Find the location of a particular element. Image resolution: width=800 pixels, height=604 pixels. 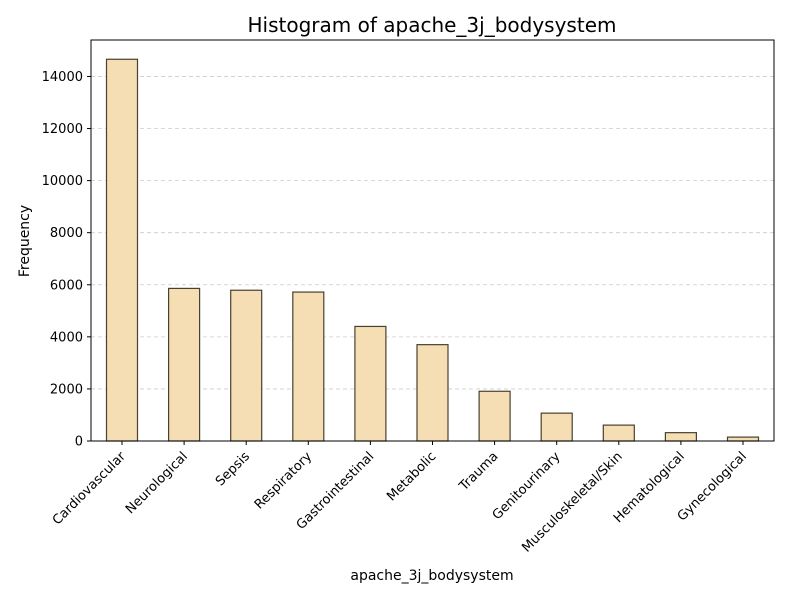

y-tick-label: 4000 is located at coordinates (66, 337).